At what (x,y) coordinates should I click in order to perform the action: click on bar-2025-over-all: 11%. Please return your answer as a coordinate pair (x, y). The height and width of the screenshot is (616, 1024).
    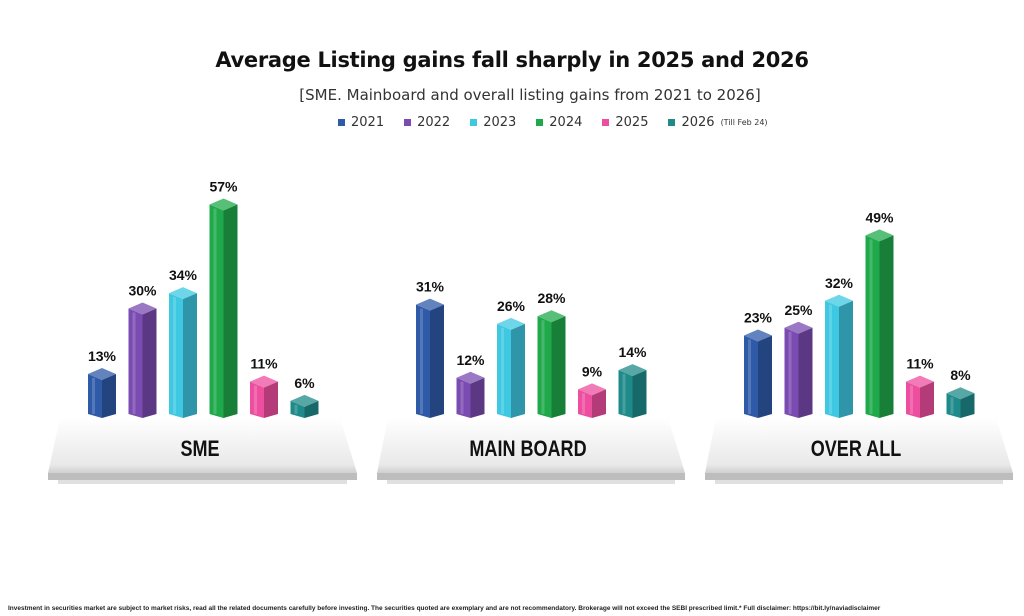
    Looking at the image, I should click on (920, 387).